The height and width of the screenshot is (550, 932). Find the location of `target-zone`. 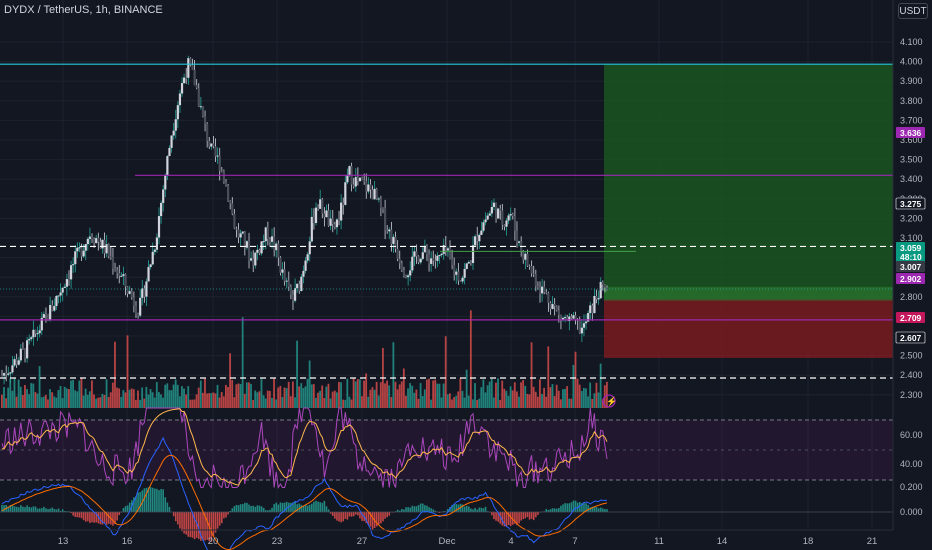

target-zone is located at coordinates (748, 182).